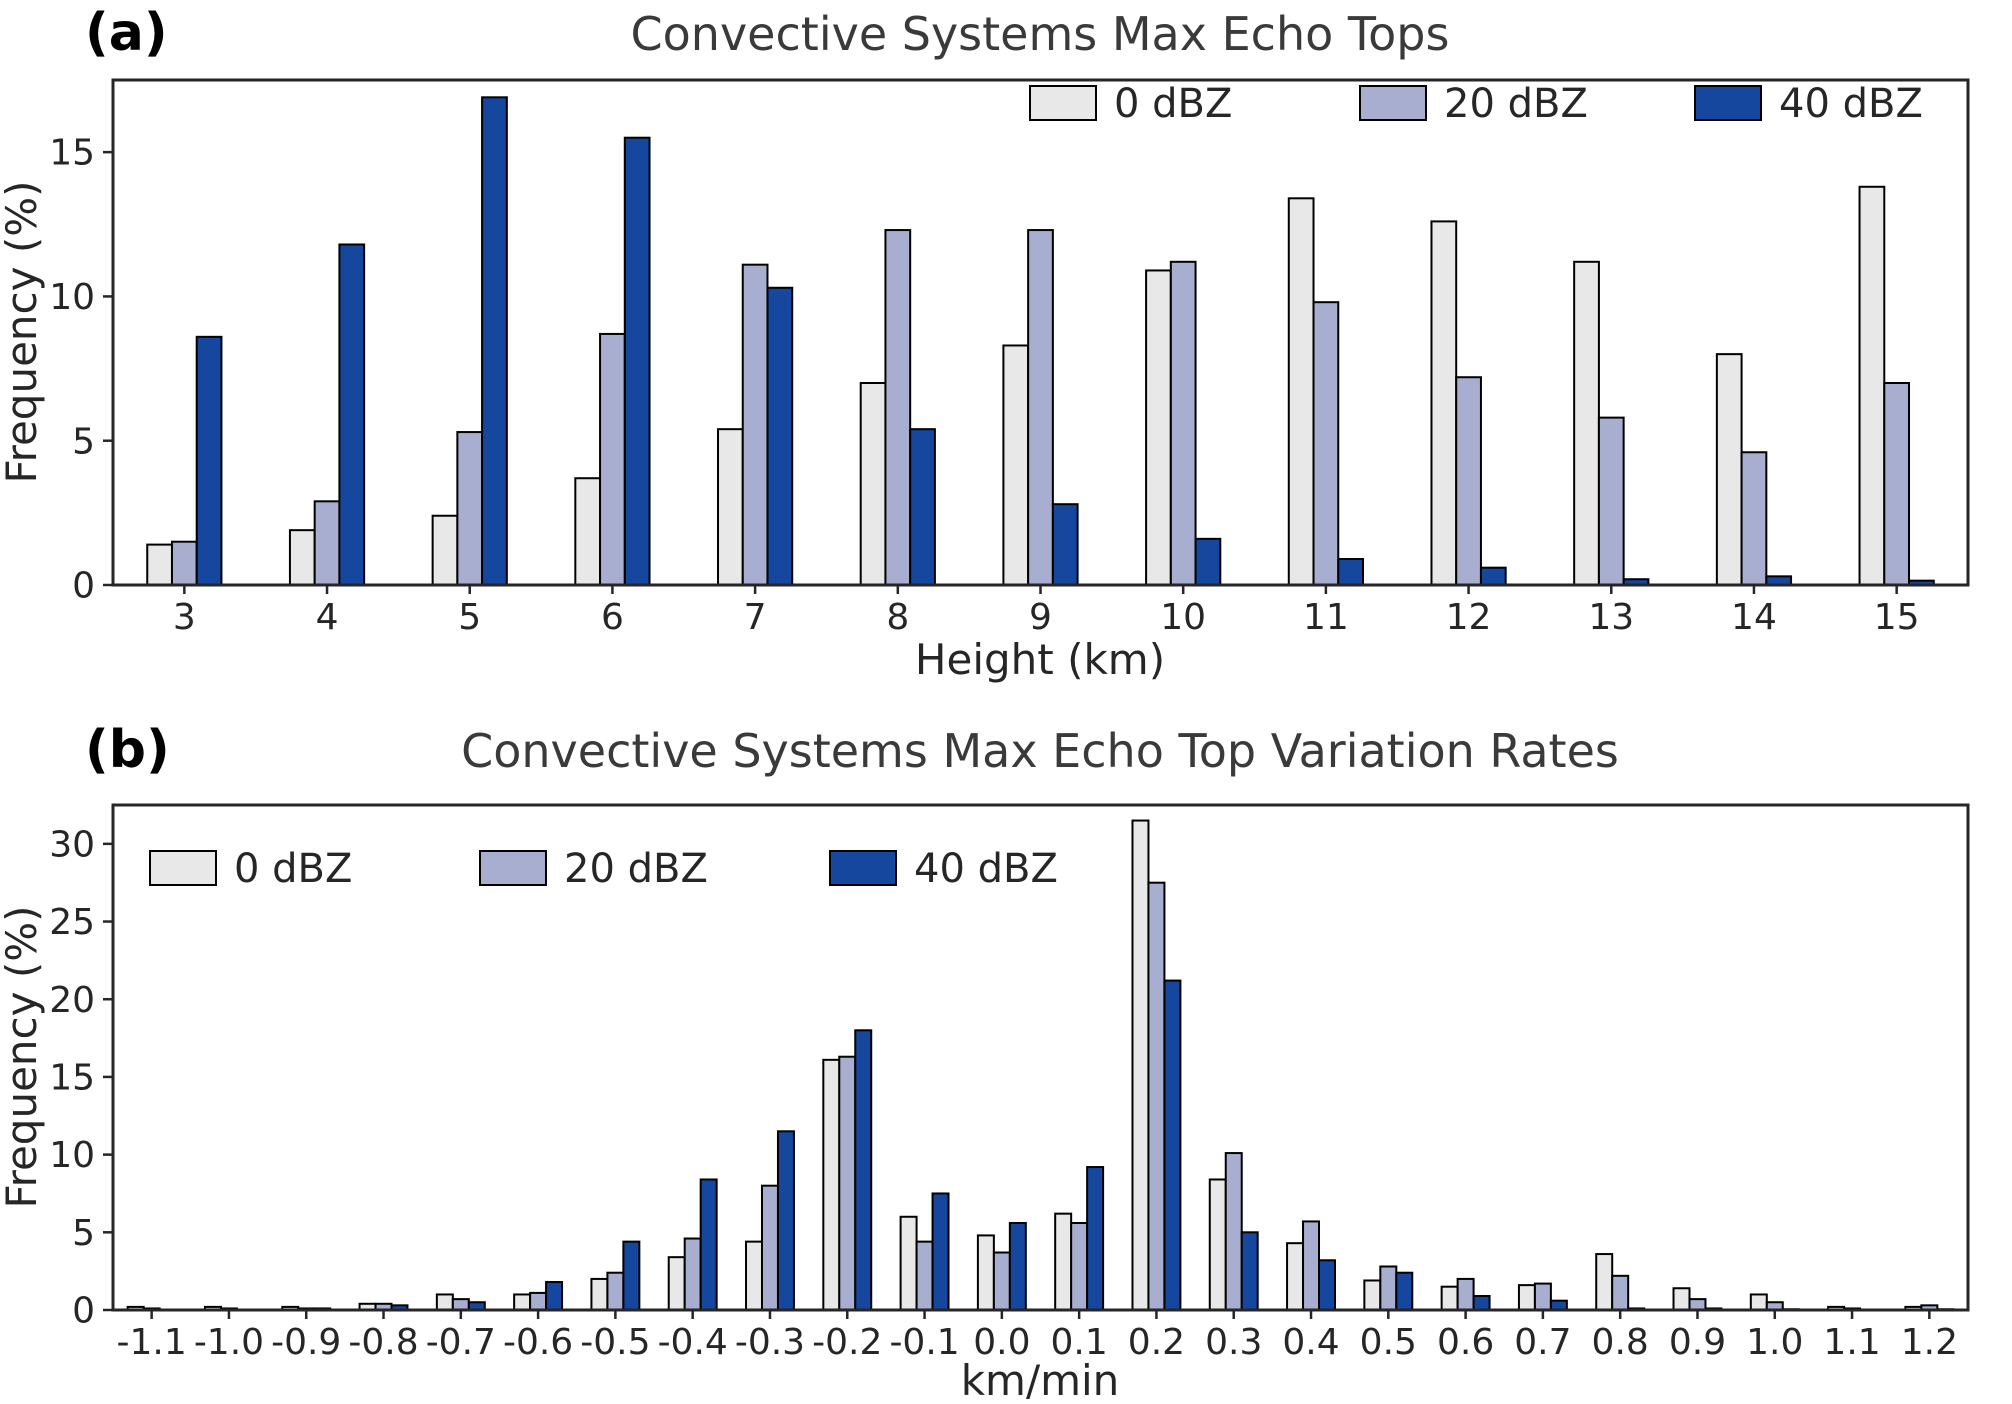 Image resolution: width=2012 pixels, height=1404 pixels. I want to click on x-tick-label: 7, so click(755, 617).